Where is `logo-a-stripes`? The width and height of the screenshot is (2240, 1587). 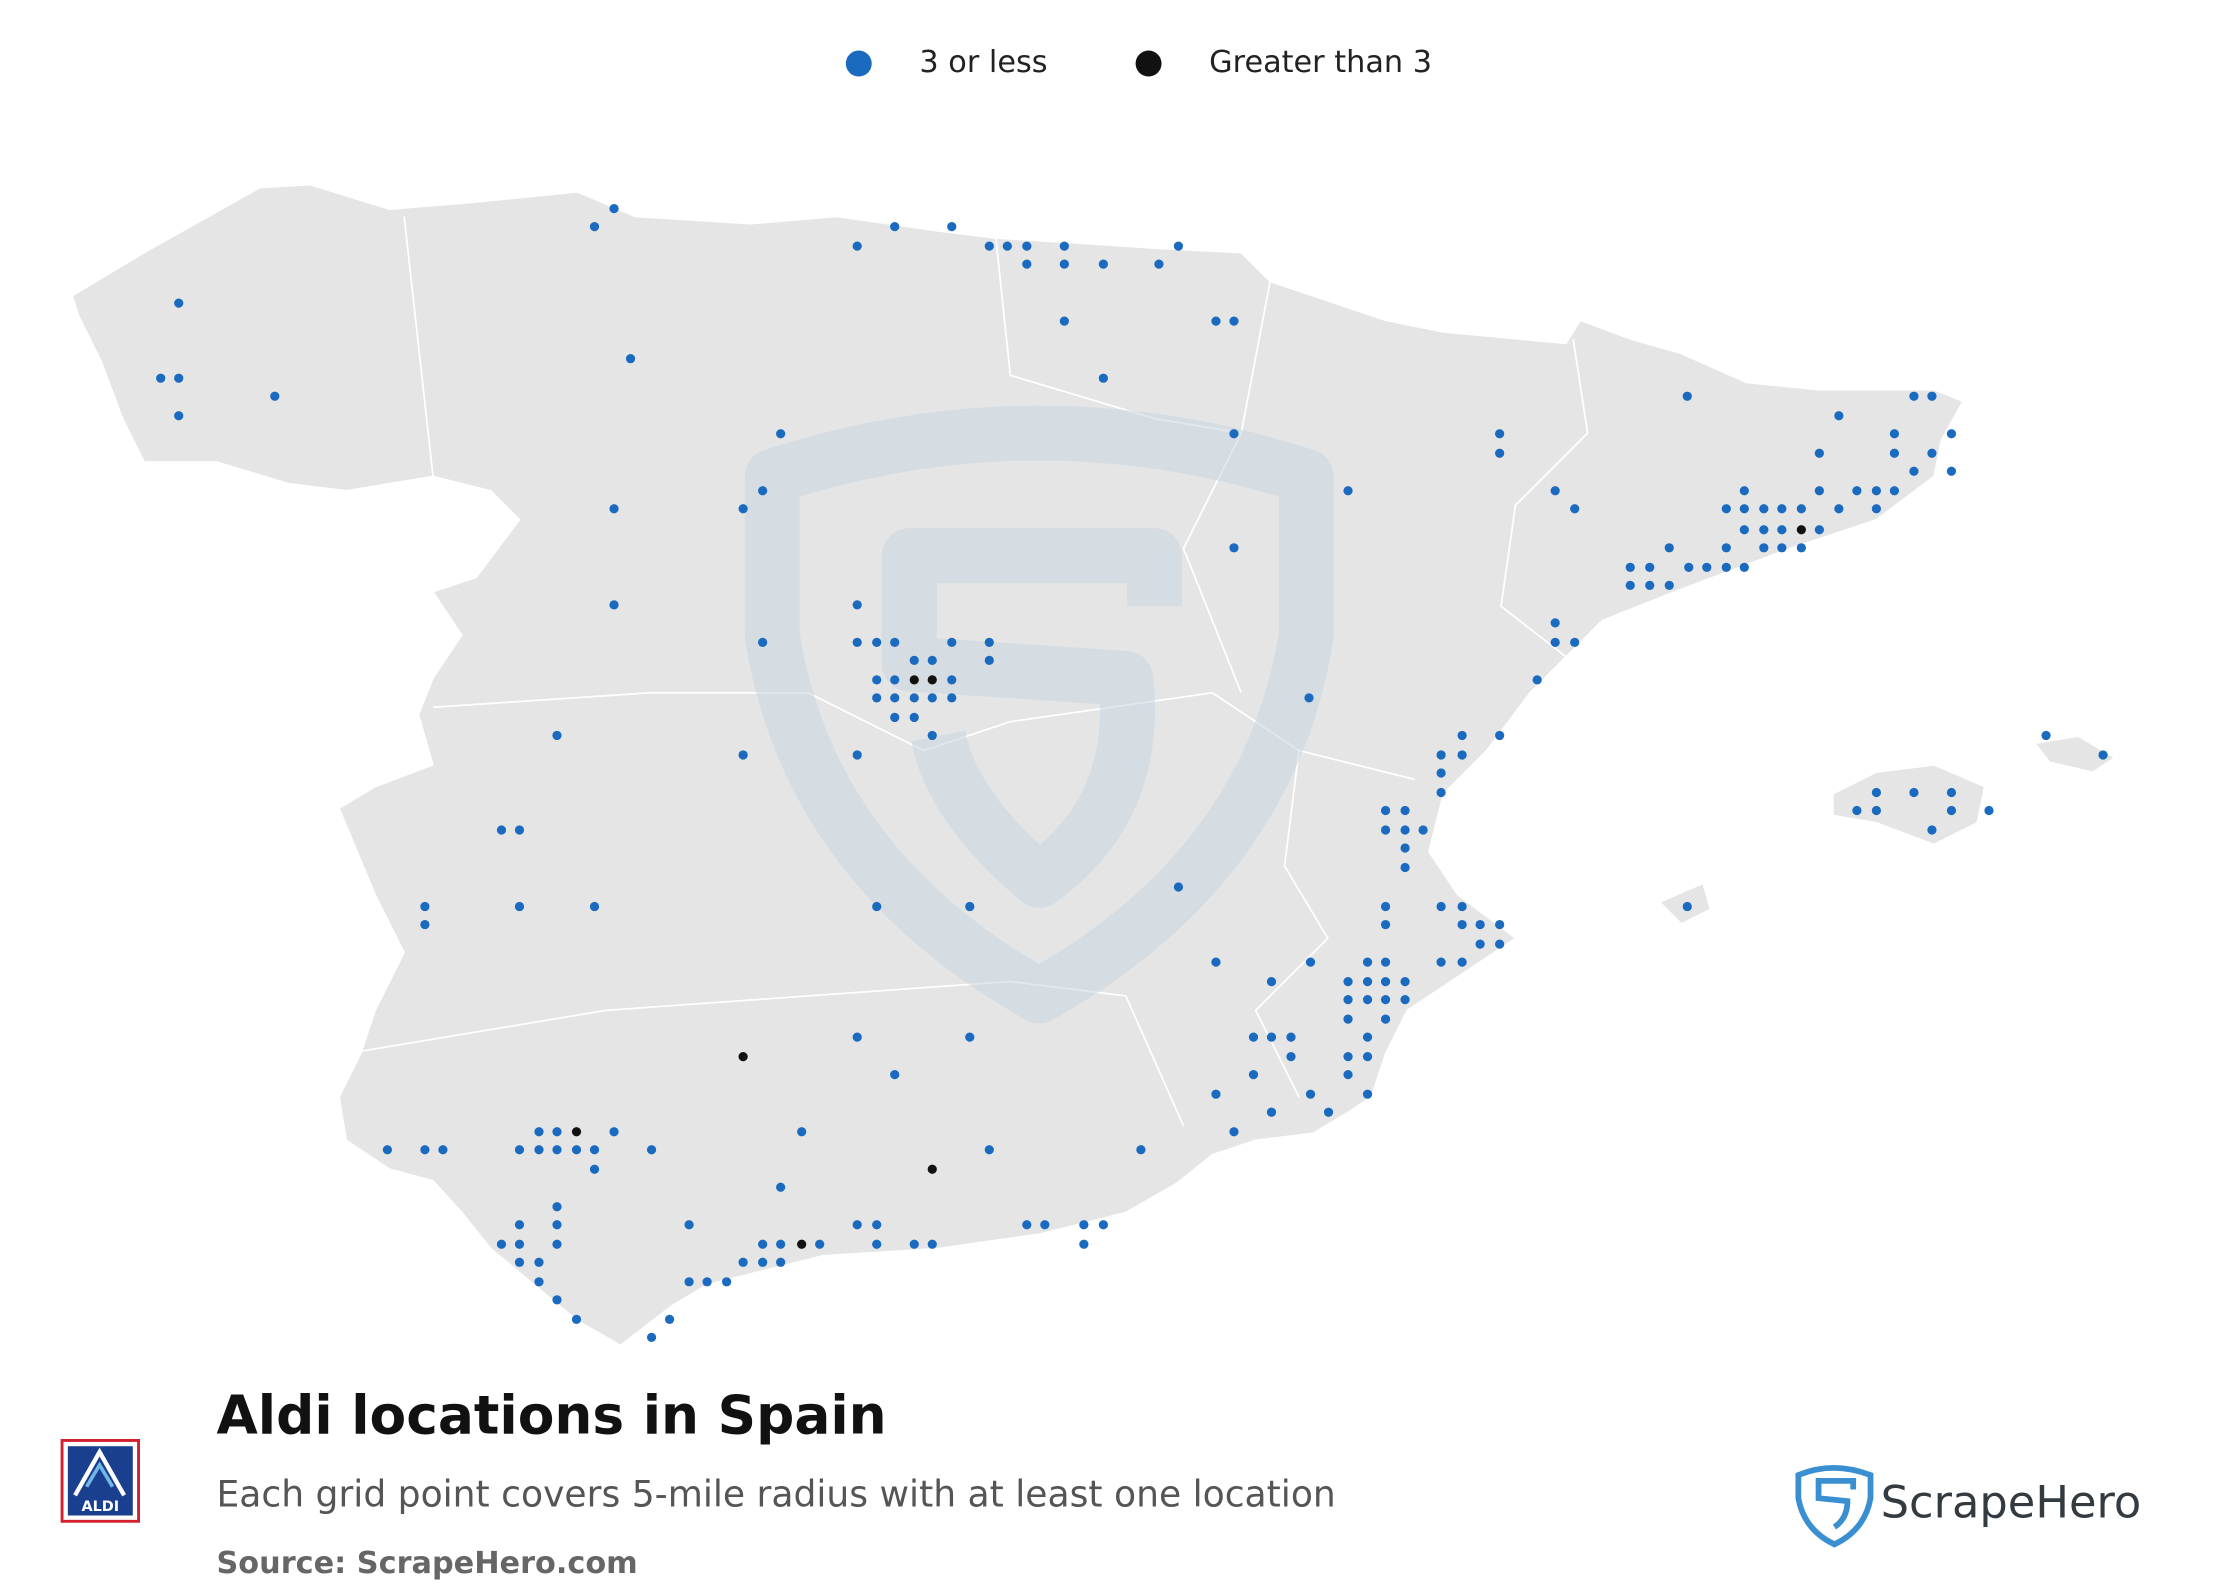
logo-a-stripes is located at coordinates (100, 1474).